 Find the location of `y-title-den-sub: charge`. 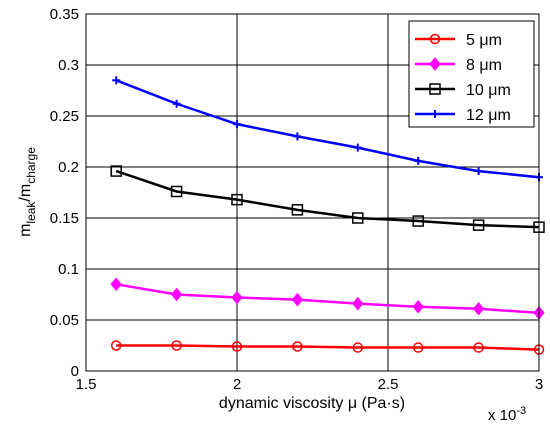

y-title-den-sub: charge is located at coordinates (31, 165).